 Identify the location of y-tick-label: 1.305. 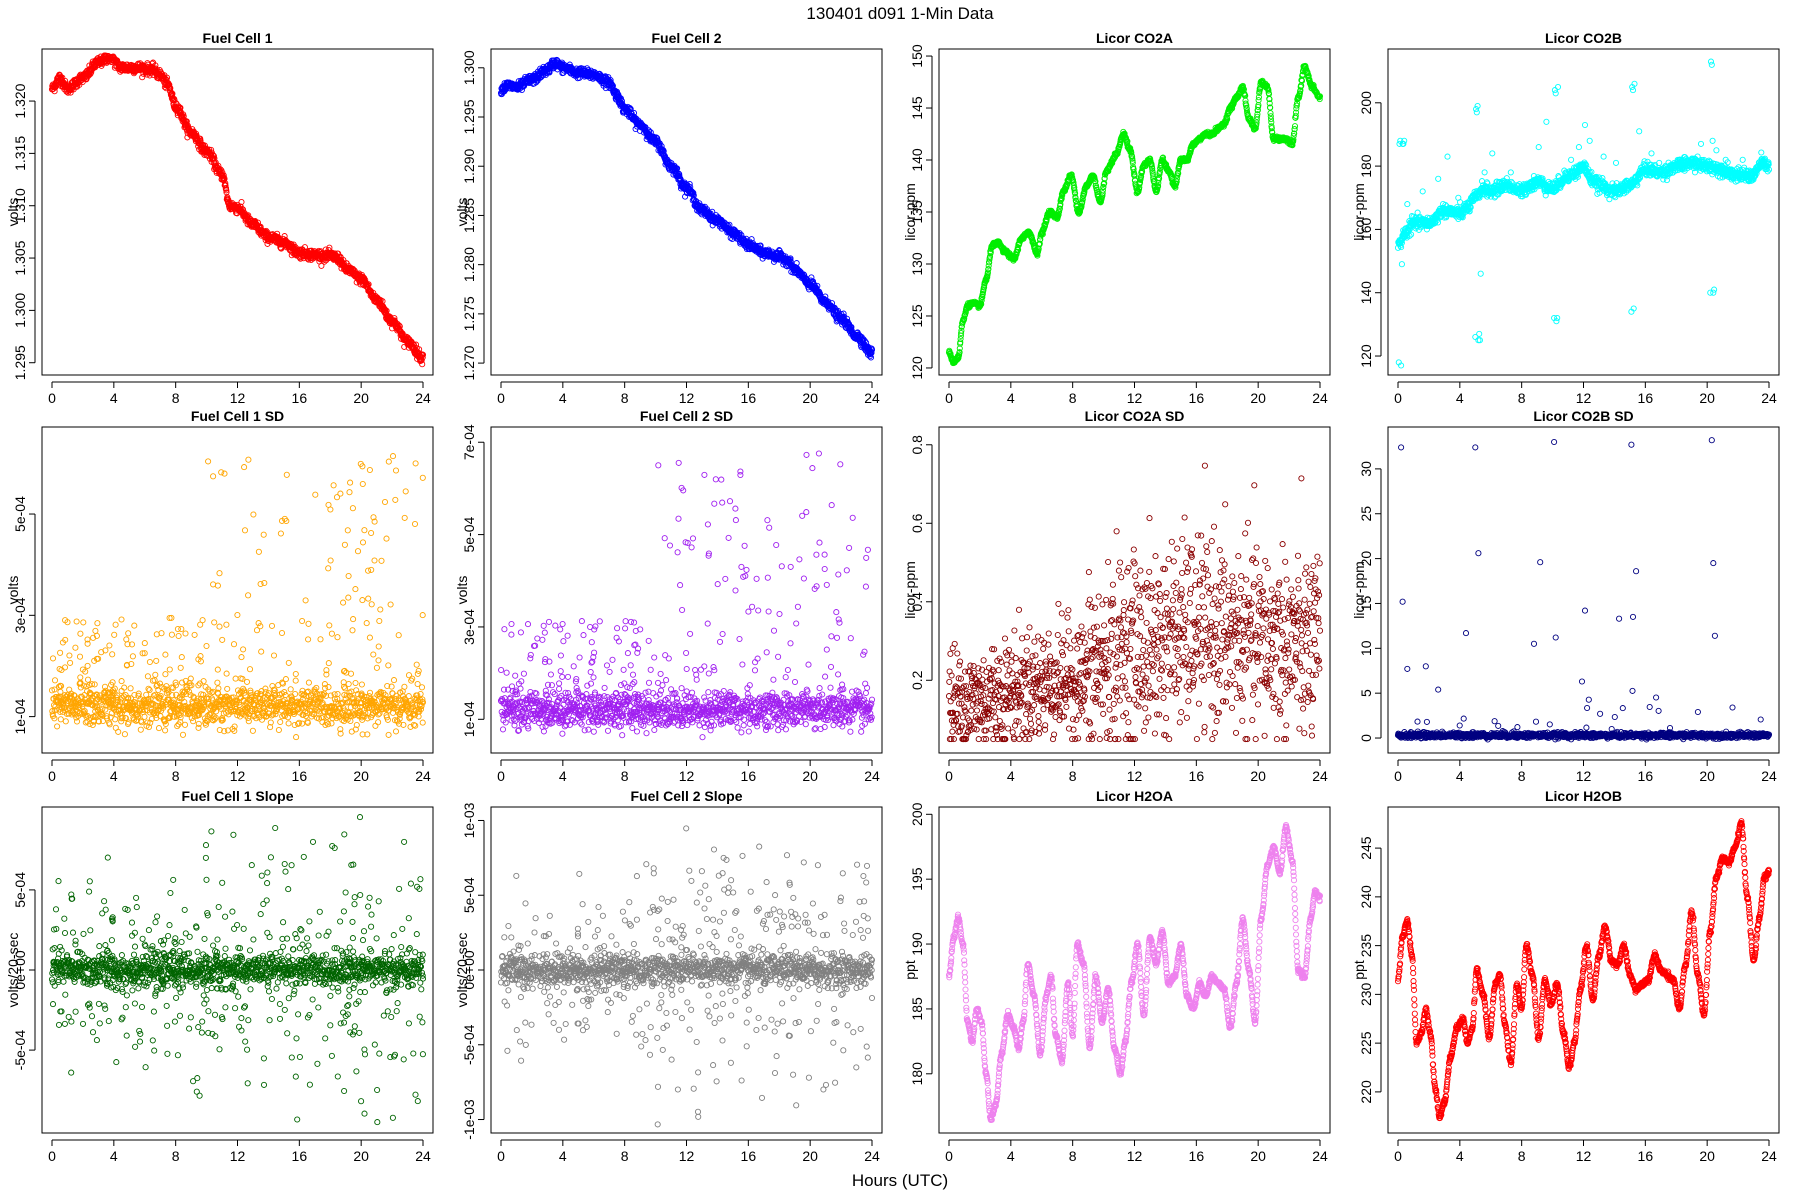
(20, 257).